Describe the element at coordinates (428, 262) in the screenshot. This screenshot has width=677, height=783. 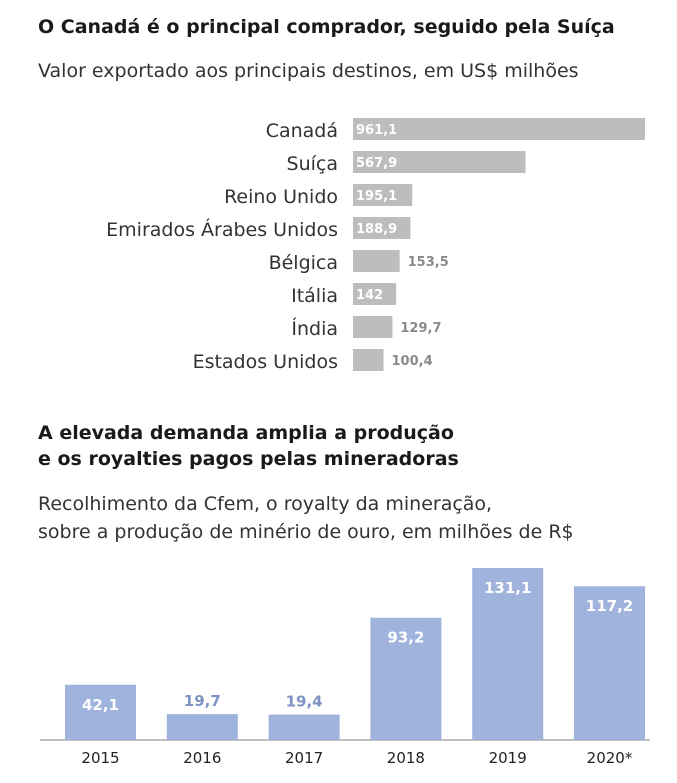
I see `chart1-value-label: 153,5` at that location.